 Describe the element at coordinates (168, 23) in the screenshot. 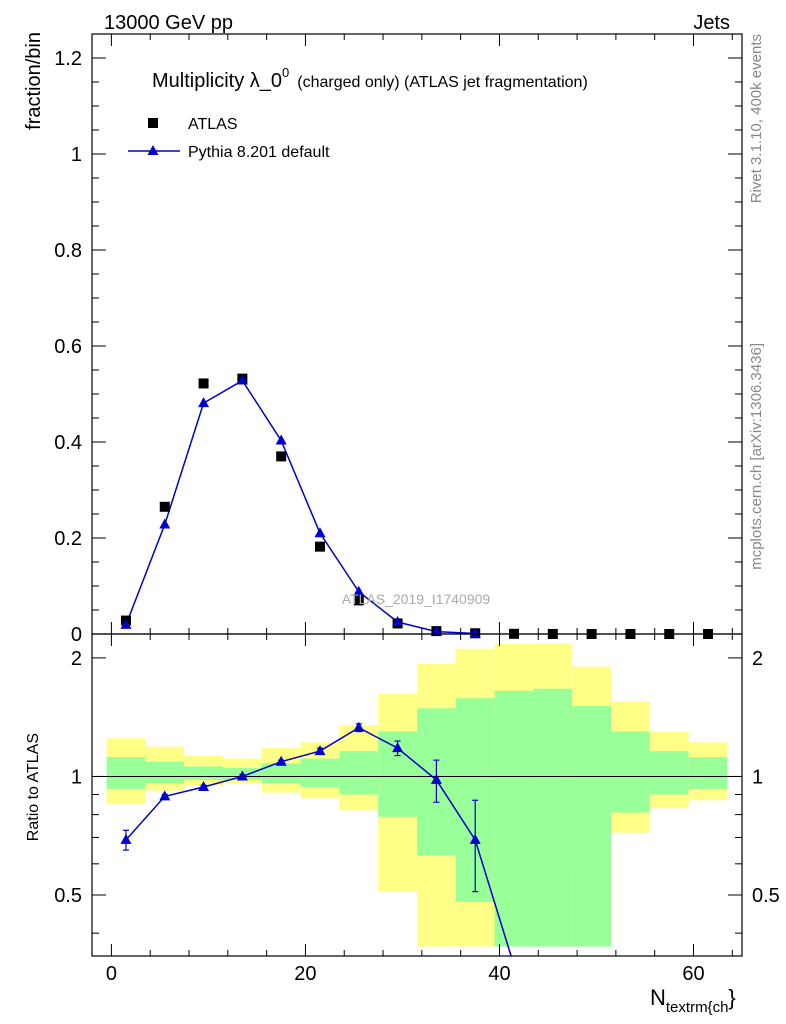

I see `header-energy: 13000 GeV pp` at that location.